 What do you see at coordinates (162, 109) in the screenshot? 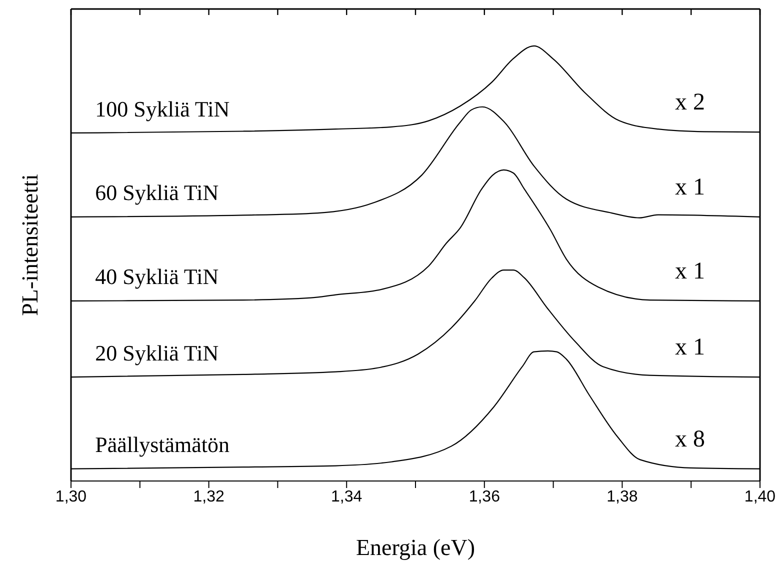
I see `series-label: 100 Sykliä TiN` at bounding box center [162, 109].